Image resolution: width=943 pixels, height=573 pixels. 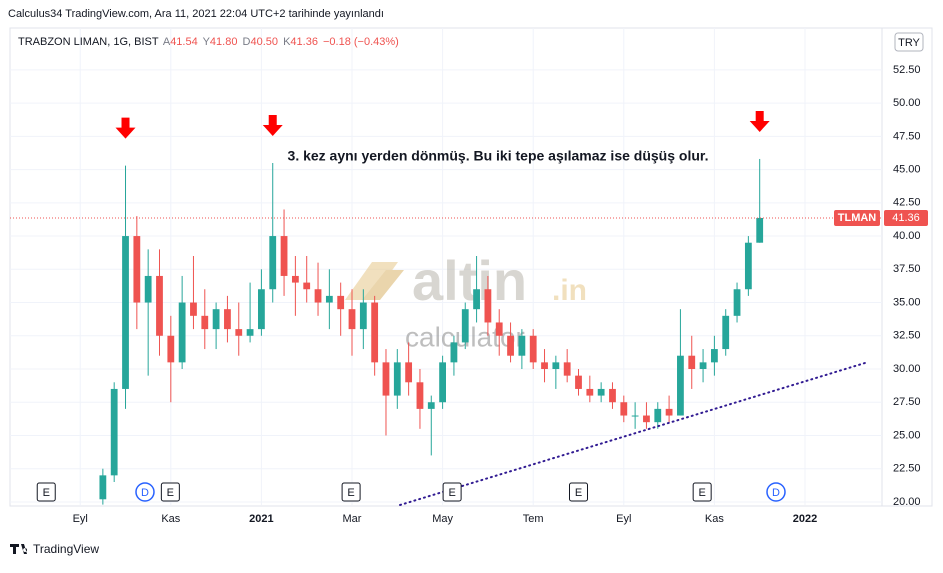 I want to click on watermark-domain: .in, so click(x=569, y=290).